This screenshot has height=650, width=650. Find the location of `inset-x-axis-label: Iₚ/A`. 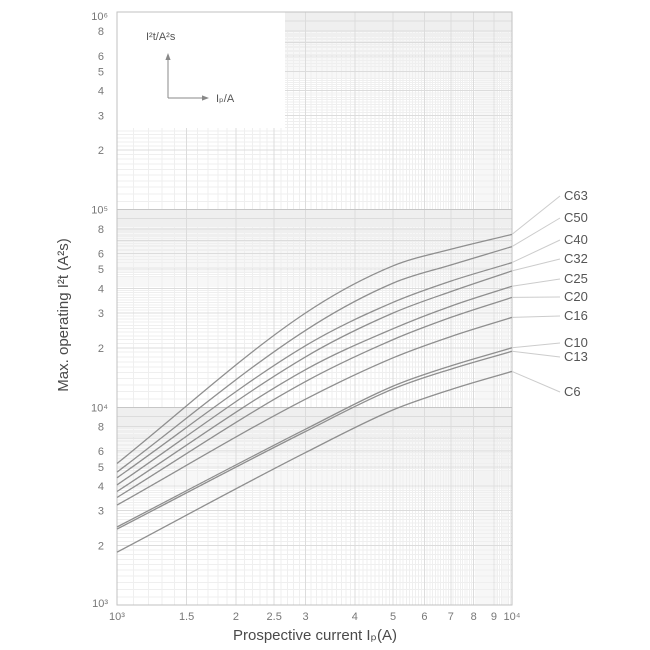

inset-x-axis-label: Iₚ/A is located at coordinates (225, 99).